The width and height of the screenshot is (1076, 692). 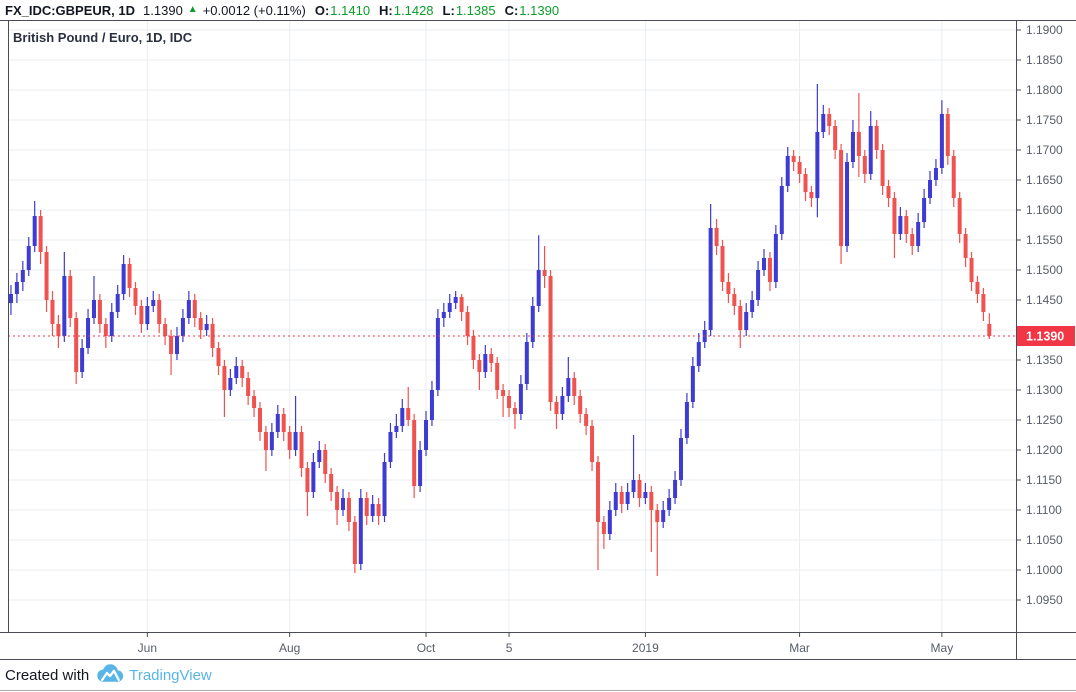 What do you see at coordinates (538, 646) in the screenshot?
I see `time-axis` at bounding box center [538, 646].